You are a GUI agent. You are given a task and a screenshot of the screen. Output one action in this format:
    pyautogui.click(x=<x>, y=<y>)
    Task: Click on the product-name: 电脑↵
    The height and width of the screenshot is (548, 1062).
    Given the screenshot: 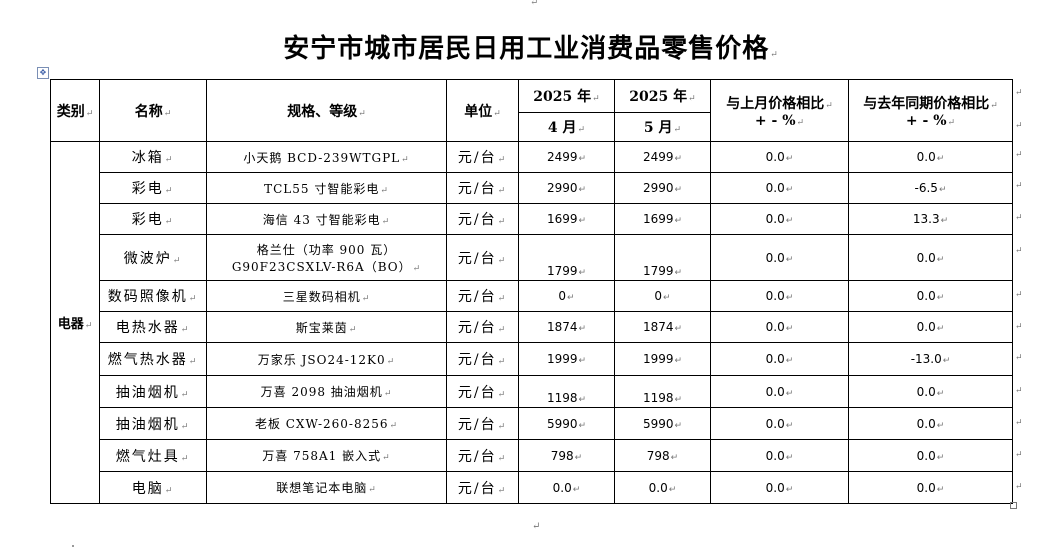 What is the action you would take?
    pyautogui.click(x=153, y=487)
    